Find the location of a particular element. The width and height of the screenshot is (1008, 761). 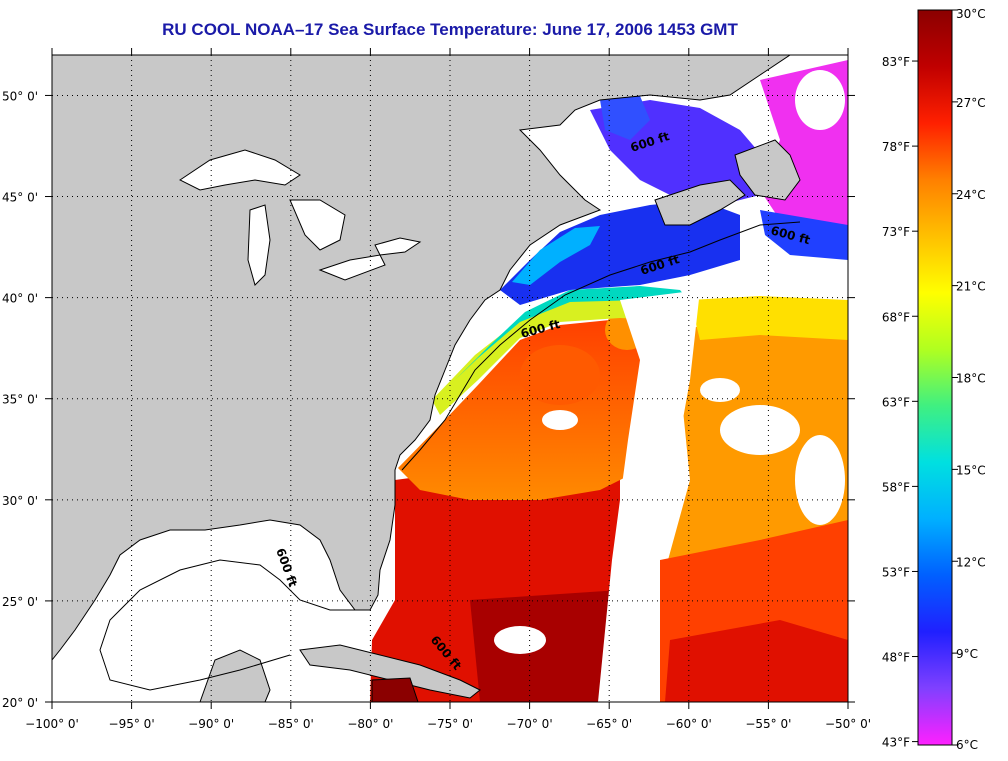

hispaniola-land is located at coordinates (395, 689).